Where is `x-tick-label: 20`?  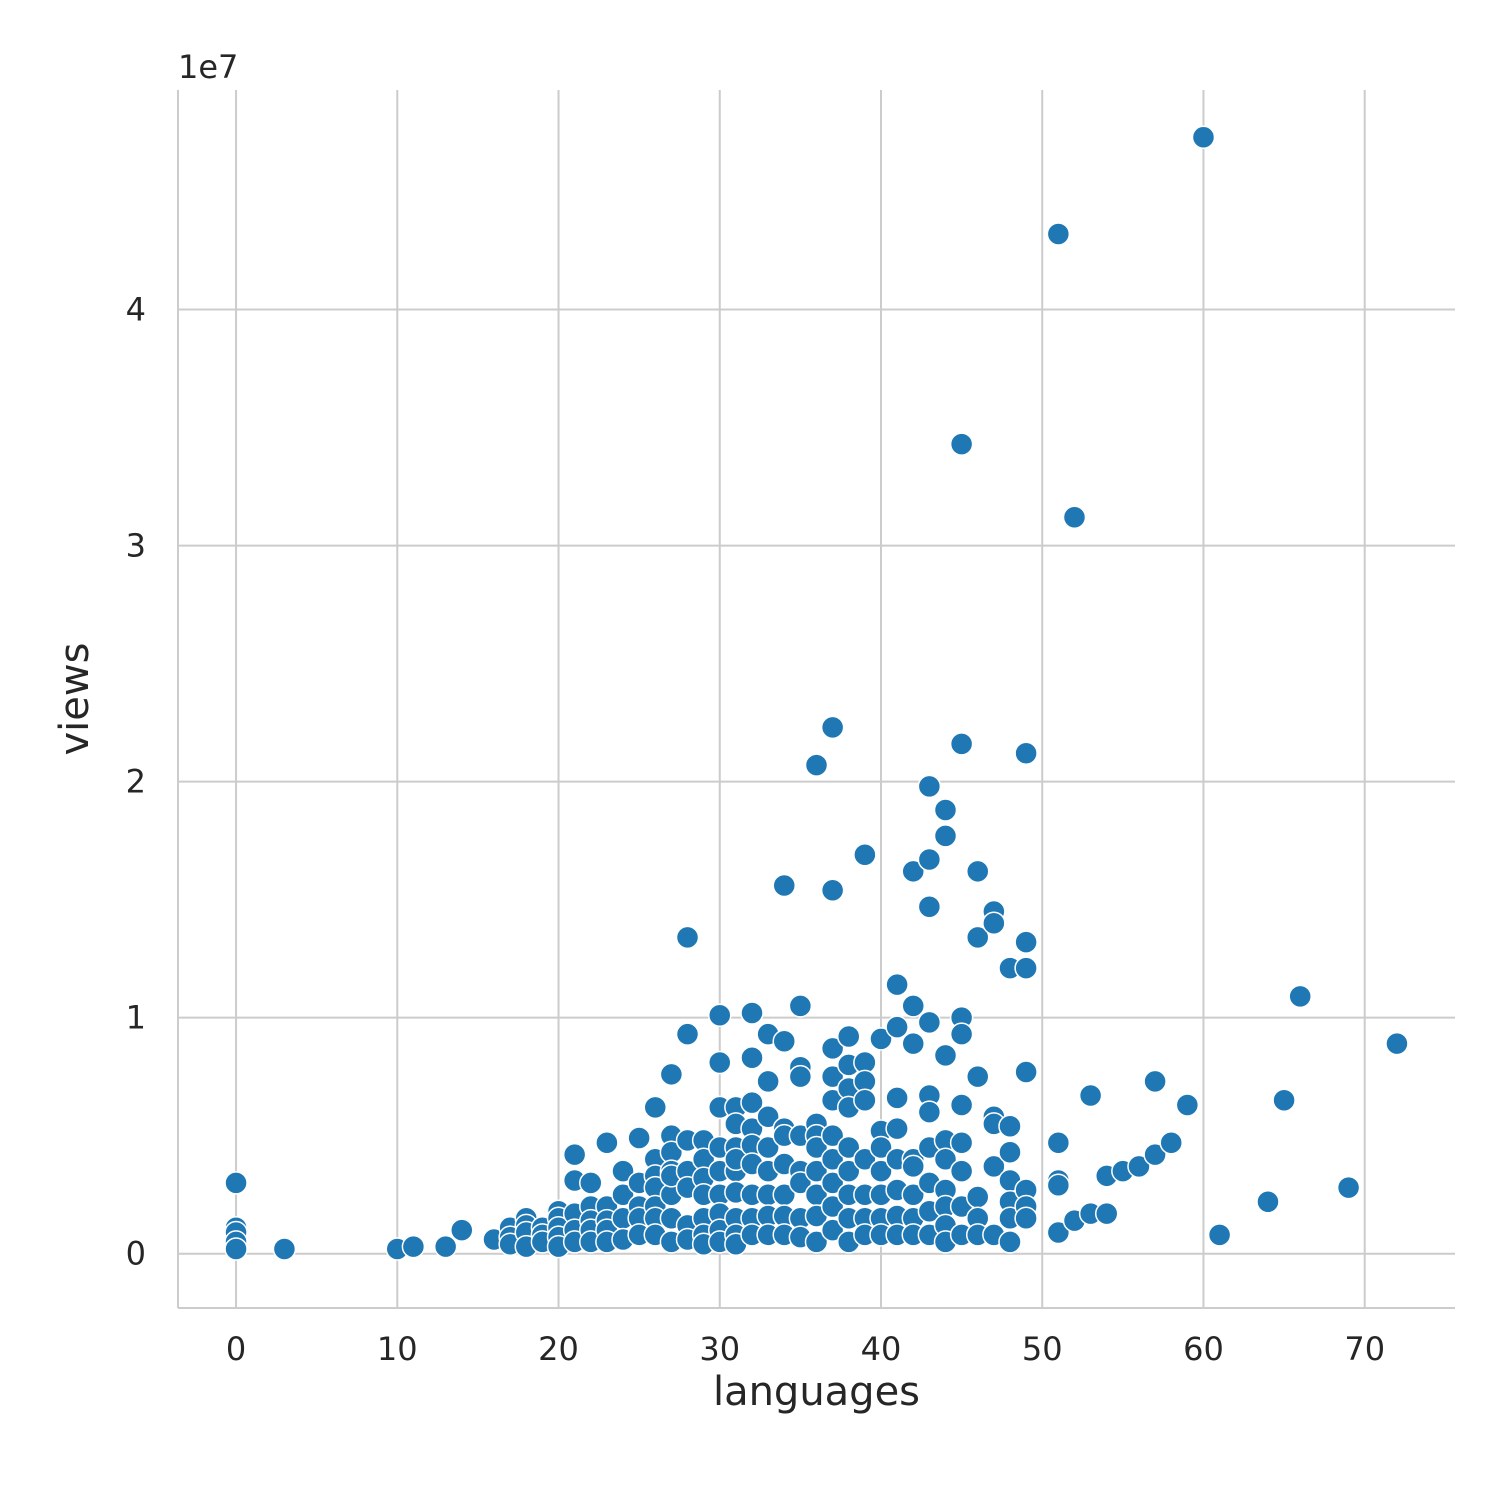 x-tick-label: 20 is located at coordinates (558, 1349).